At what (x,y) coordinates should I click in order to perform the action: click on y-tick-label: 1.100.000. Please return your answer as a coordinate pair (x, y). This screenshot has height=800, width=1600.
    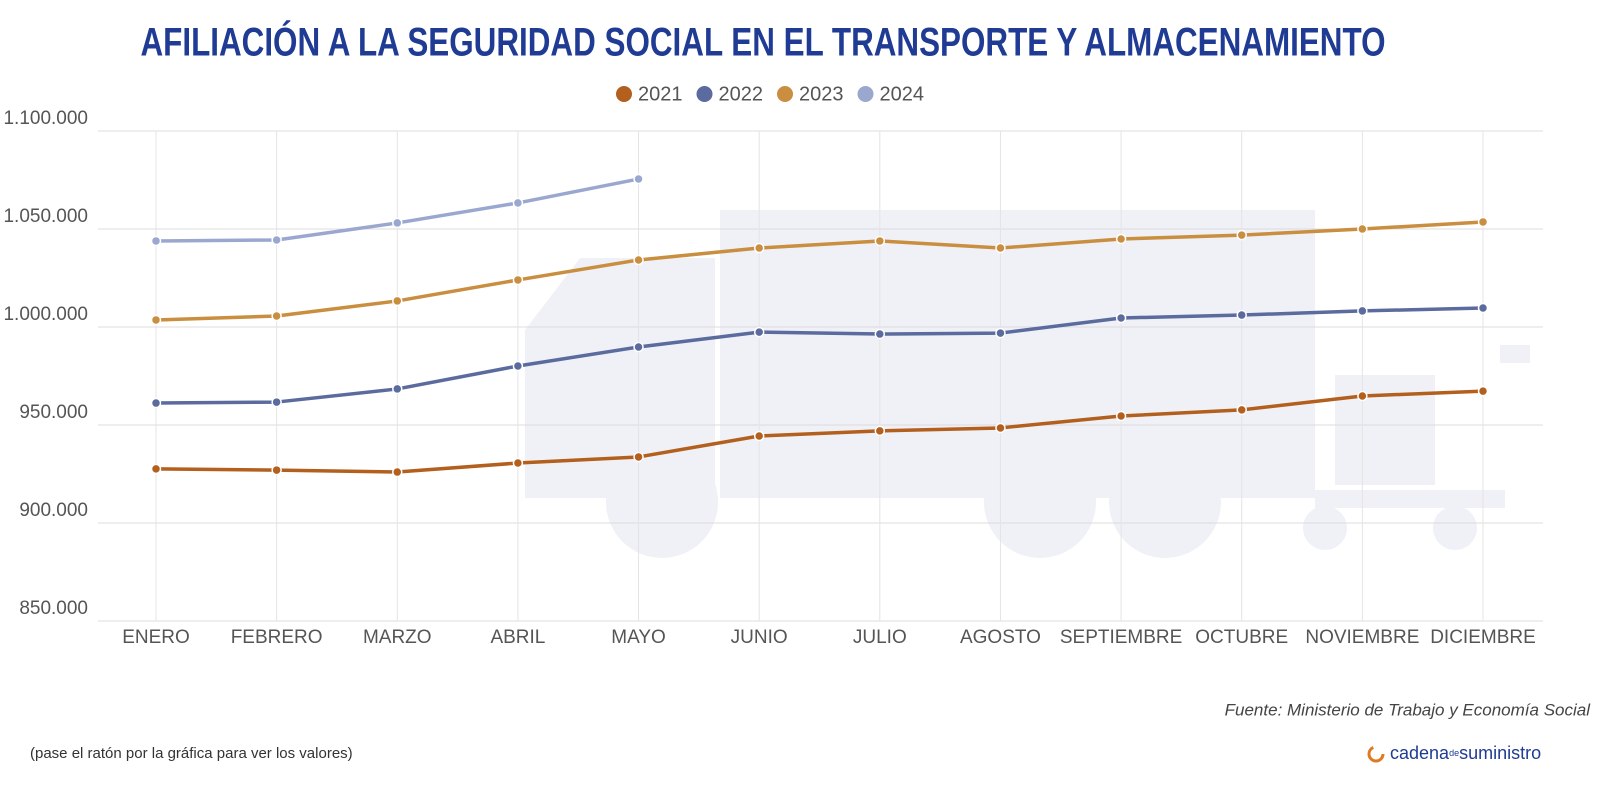
    Looking at the image, I should click on (45, 118).